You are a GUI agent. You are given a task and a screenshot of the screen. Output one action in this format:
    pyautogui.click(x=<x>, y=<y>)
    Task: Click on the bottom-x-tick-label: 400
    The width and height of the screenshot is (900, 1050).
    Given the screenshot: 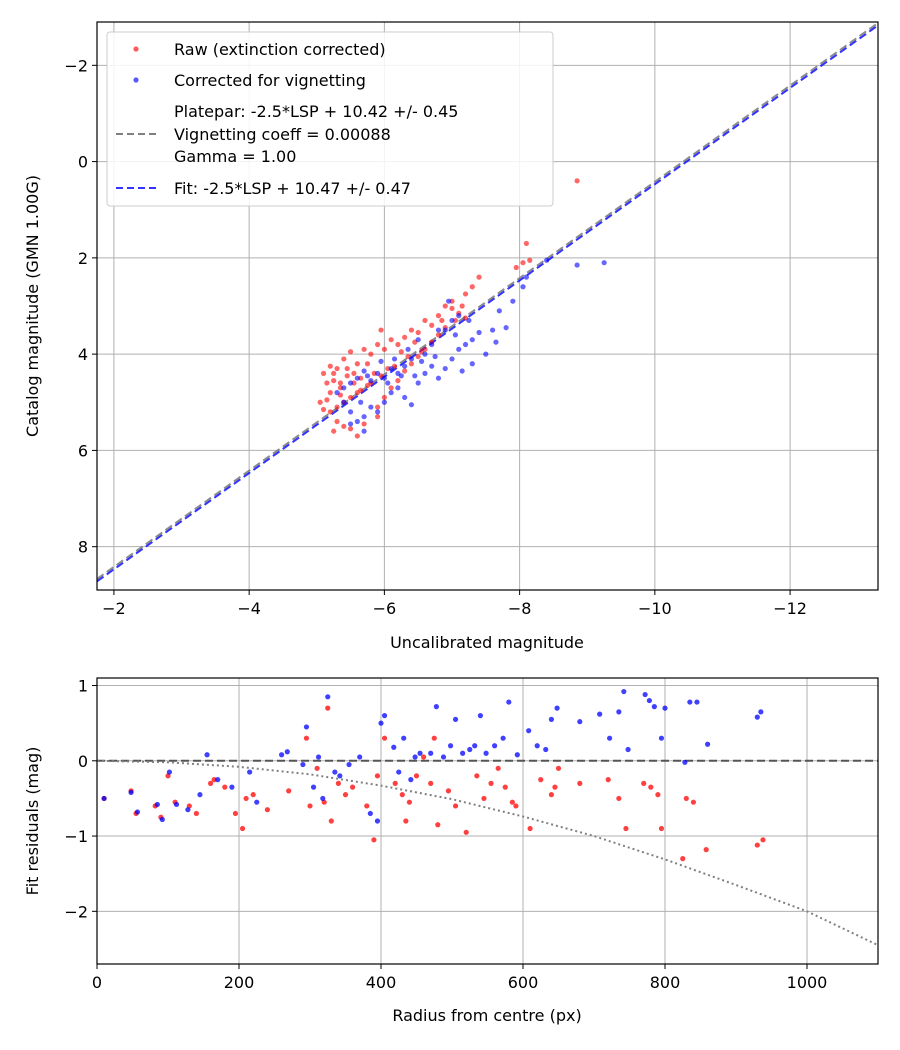 What is the action you would take?
    pyautogui.click(x=381, y=982)
    